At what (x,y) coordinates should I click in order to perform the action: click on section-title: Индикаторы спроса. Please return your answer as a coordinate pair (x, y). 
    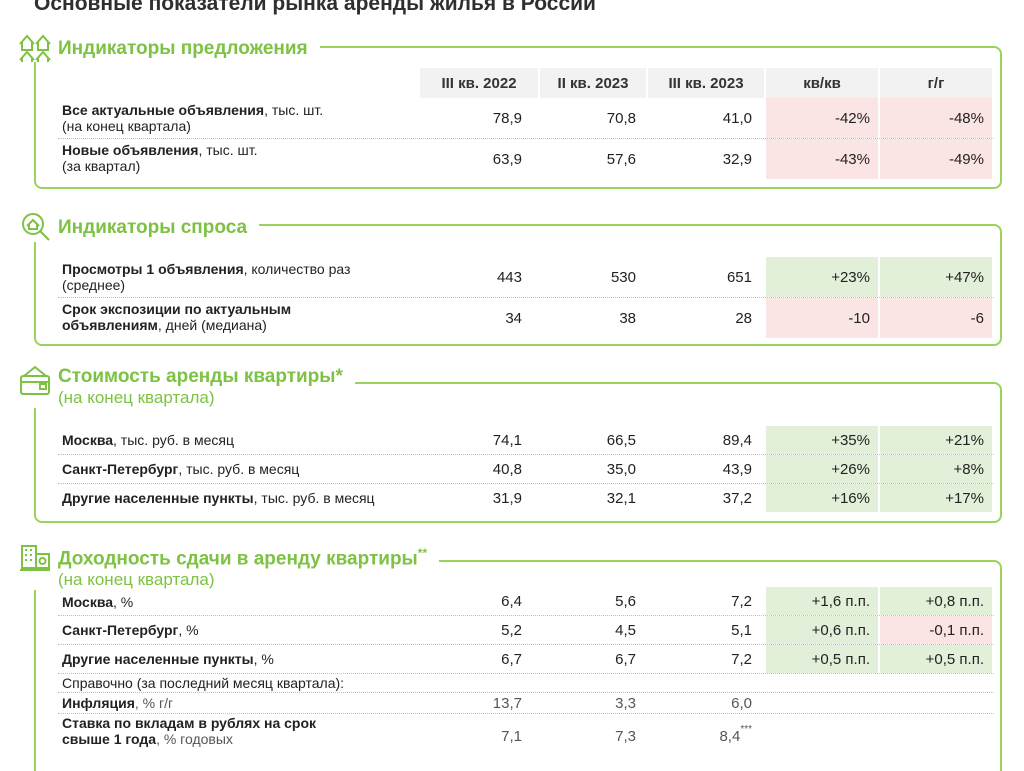
    Looking at the image, I should click on (153, 227).